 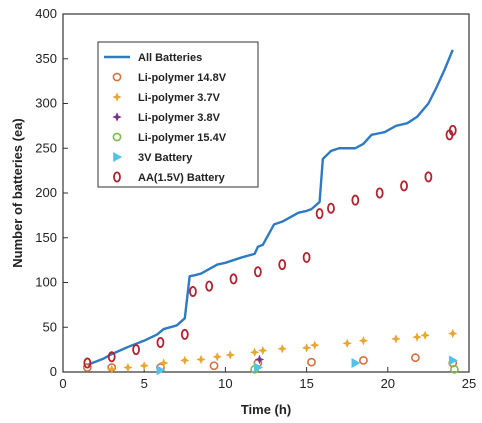 I want to click on series-li-polymer-3-7v, so click(x=282, y=351).